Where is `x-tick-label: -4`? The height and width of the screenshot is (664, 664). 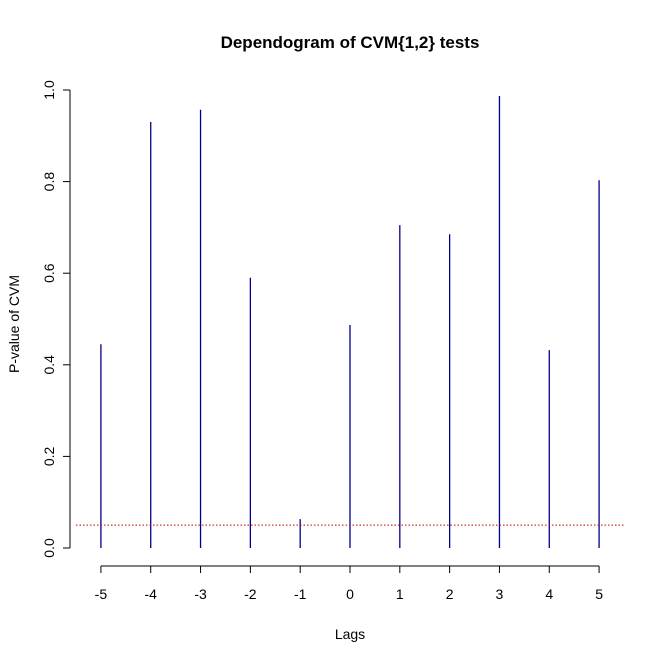
x-tick-label: -4 is located at coordinates (151, 594).